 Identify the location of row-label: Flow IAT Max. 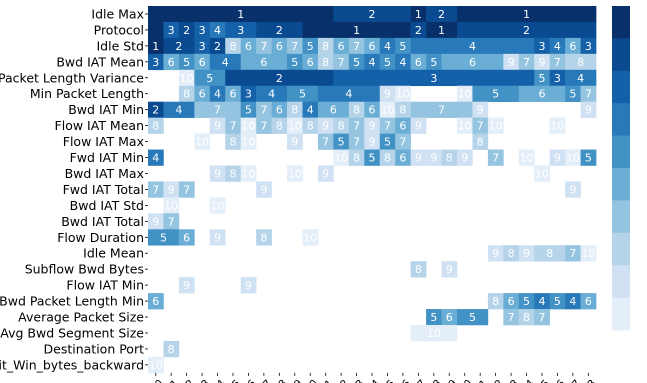
(103, 141).